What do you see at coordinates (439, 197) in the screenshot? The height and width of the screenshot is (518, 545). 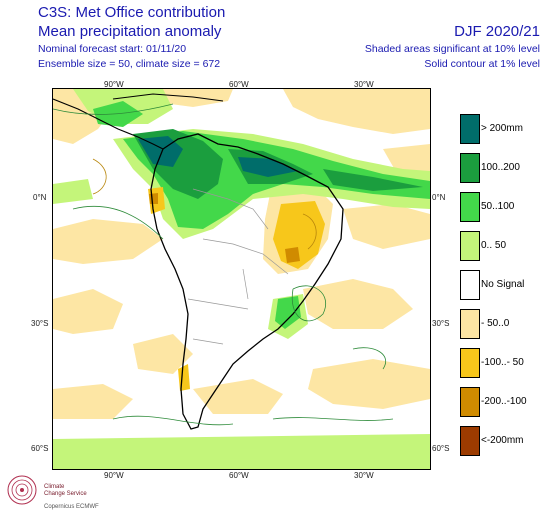 I see `lat-tick-right-0n: 0°N` at bounding box center [439, 197].